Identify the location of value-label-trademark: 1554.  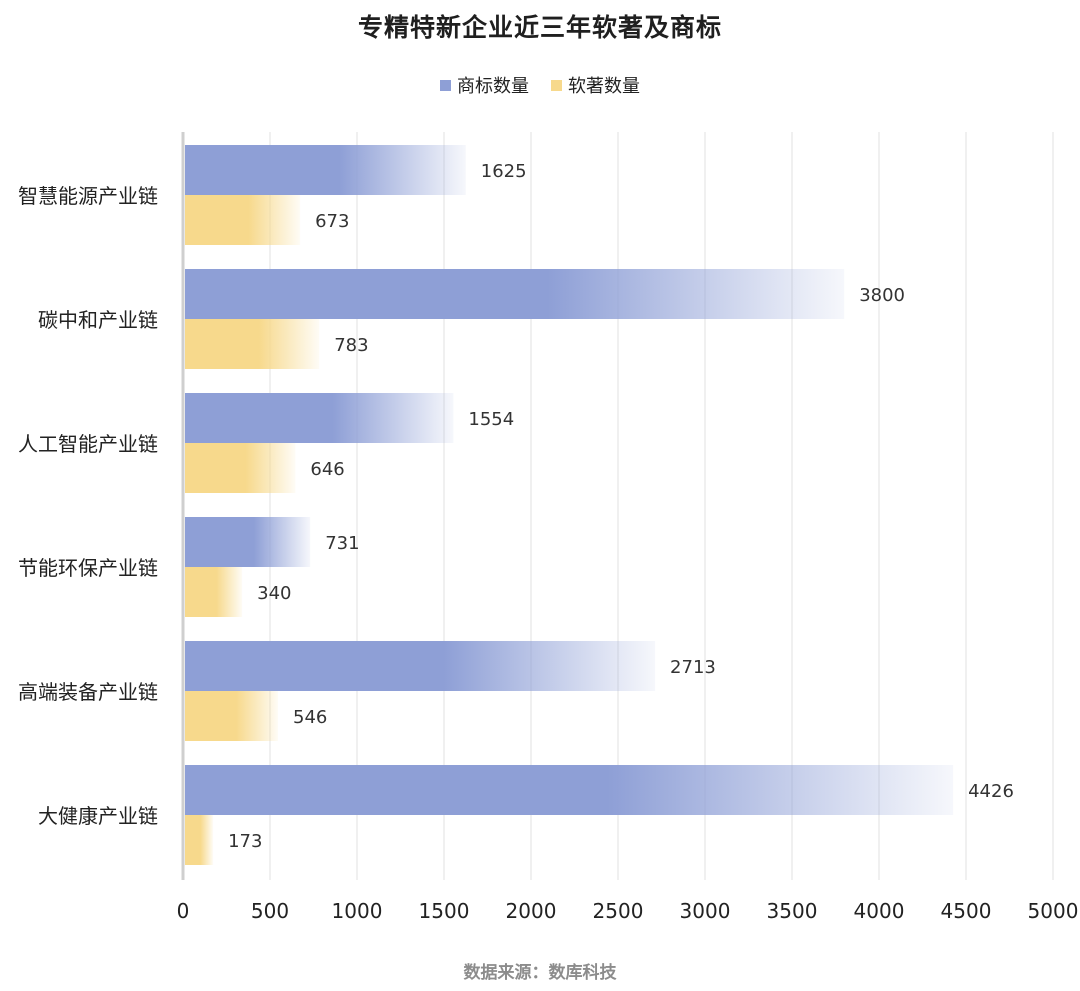
(491, 419).